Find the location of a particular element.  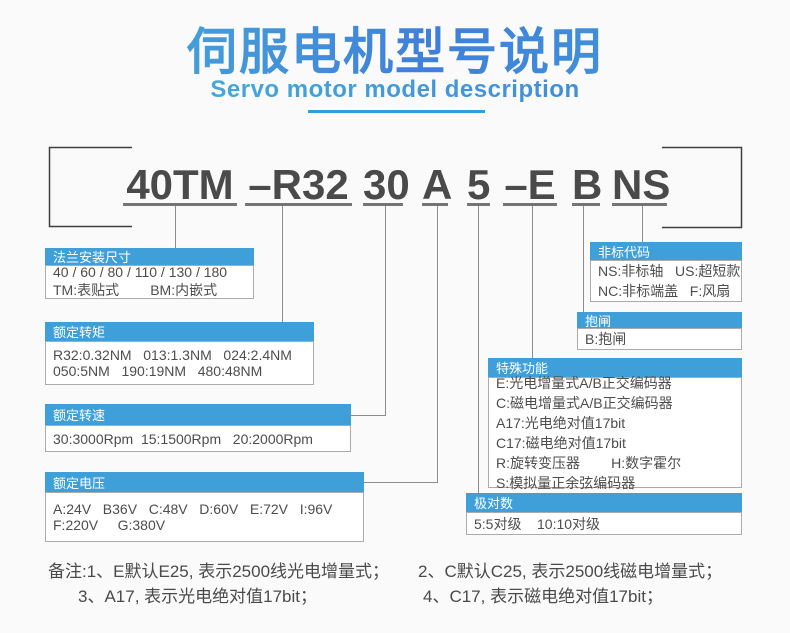

bracket-left is located at coordinates (90, 187).